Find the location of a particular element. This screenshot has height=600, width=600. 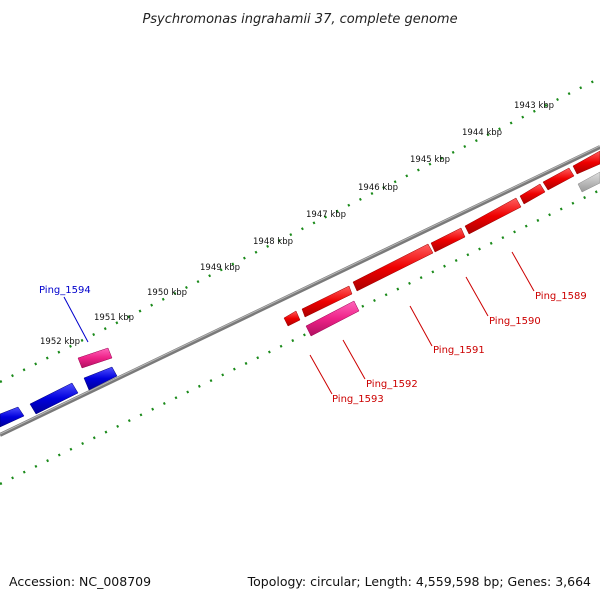

ruler-tick-label: 1951 kbp is located at coordinates (114, 318).